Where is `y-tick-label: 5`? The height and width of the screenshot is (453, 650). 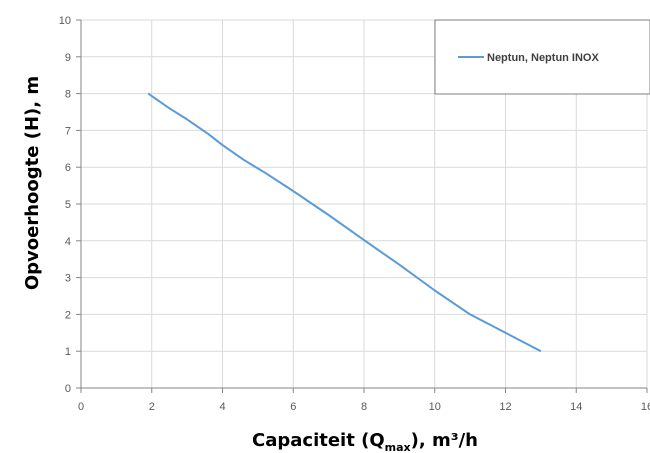
y-tick-label: 5 is located at coordinates (68, 205).